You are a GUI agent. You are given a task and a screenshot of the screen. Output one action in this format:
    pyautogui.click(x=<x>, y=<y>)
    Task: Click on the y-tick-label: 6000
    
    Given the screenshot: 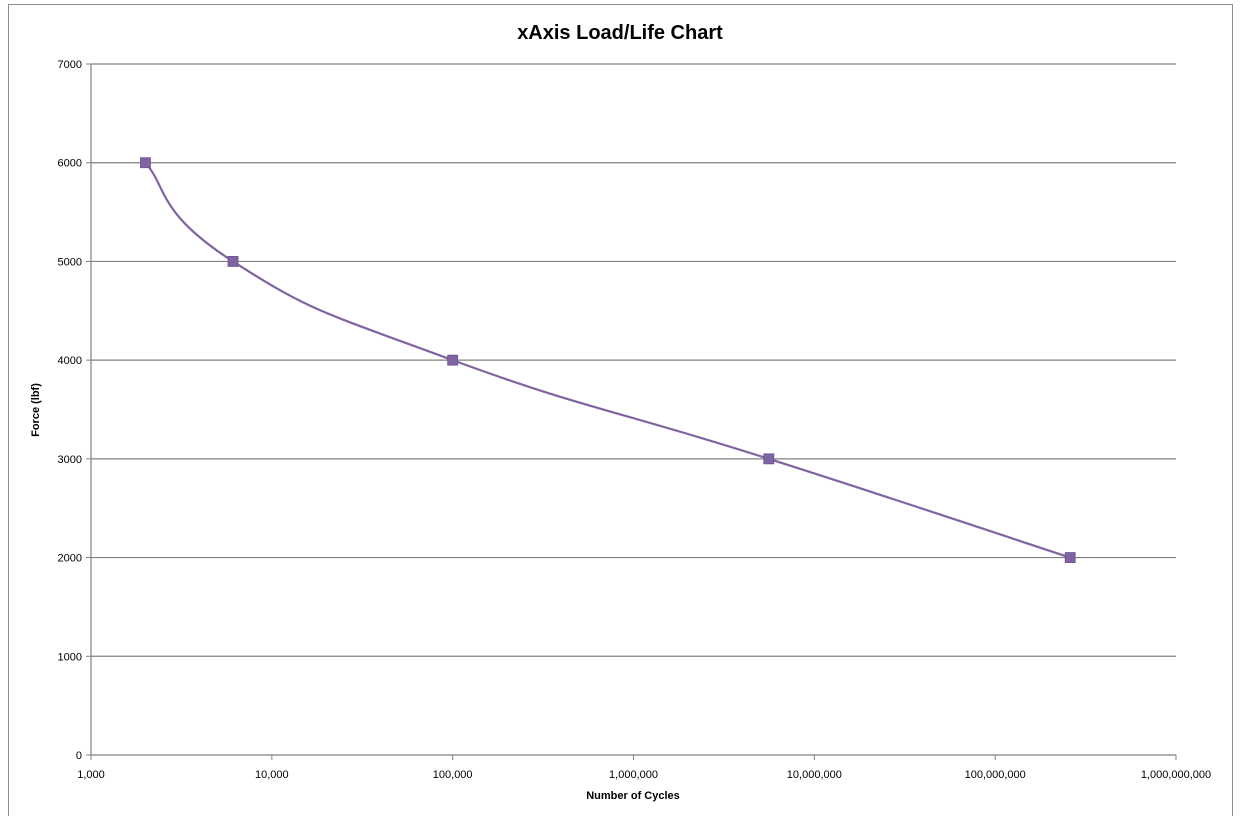 What is the action you would take?
    pyautogui.click(x=70, y=164)
    